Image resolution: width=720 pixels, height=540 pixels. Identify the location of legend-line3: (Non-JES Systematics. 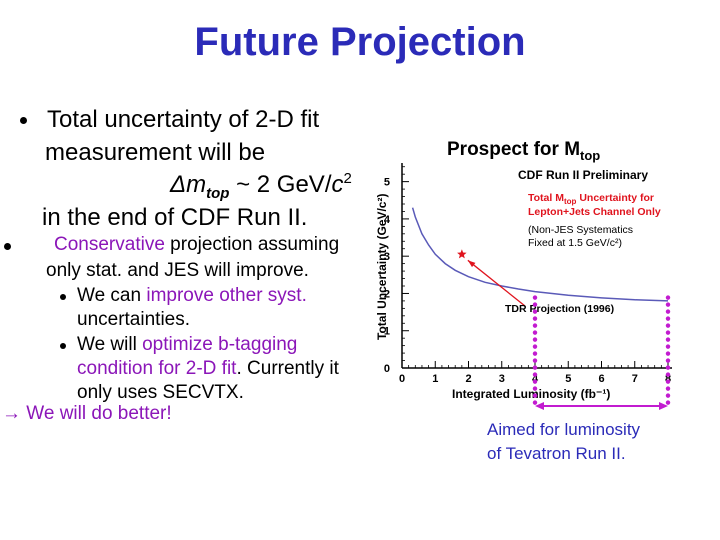
(580, 230).